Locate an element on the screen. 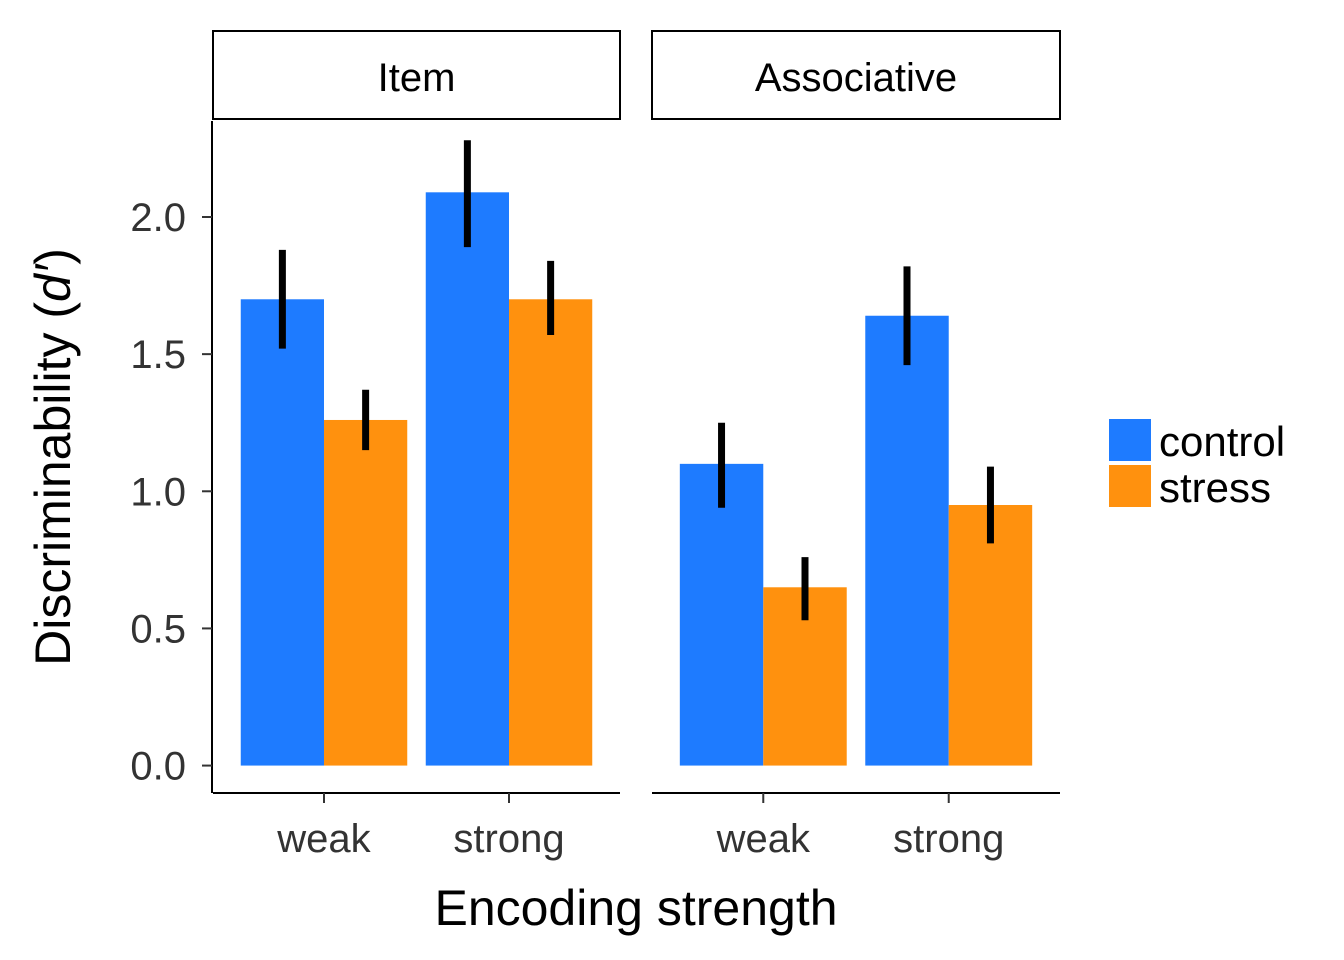 The height and width of the screenshot is (960, 1344). facet-associative-bars is located at coordinates (856, 516).